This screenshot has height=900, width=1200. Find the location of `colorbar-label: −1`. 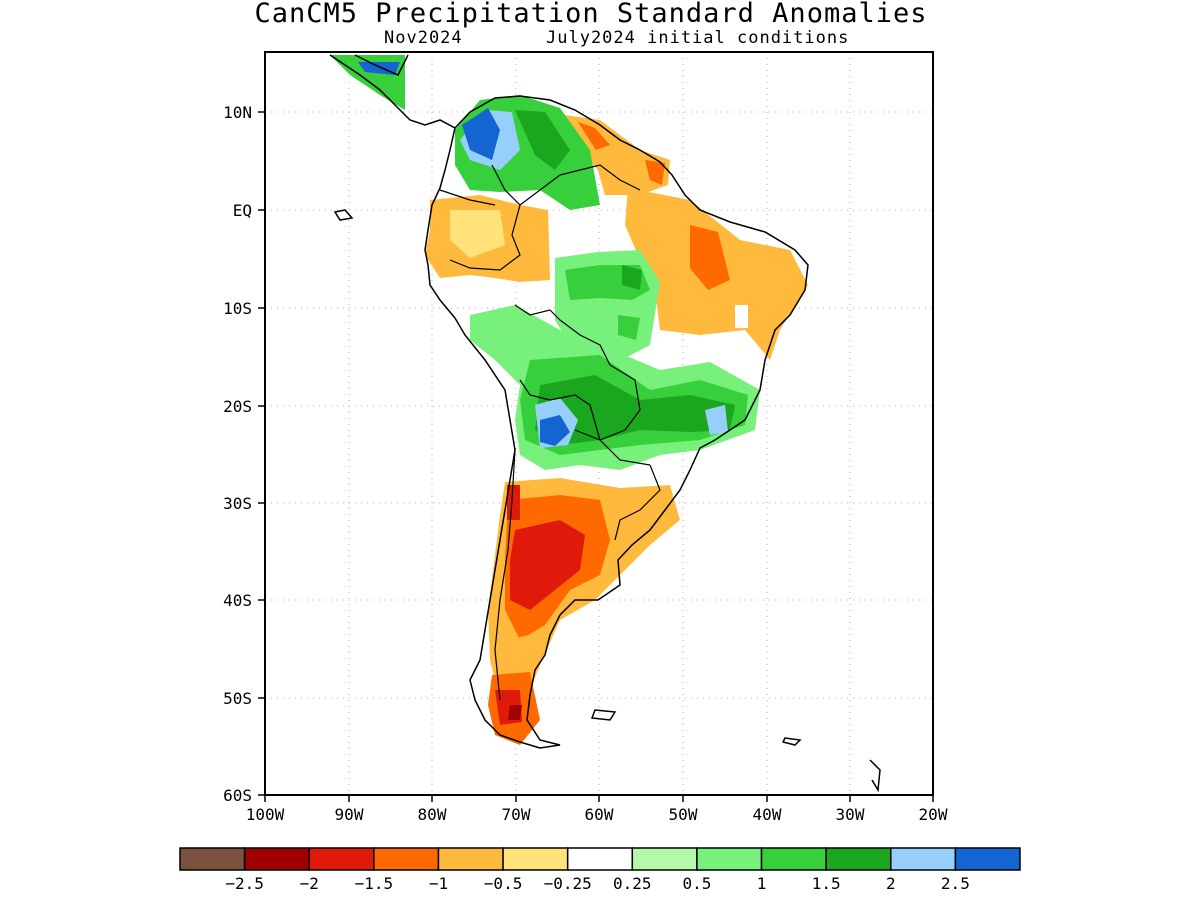

colorbar-label: −1 is located at coordinates (438, 883).